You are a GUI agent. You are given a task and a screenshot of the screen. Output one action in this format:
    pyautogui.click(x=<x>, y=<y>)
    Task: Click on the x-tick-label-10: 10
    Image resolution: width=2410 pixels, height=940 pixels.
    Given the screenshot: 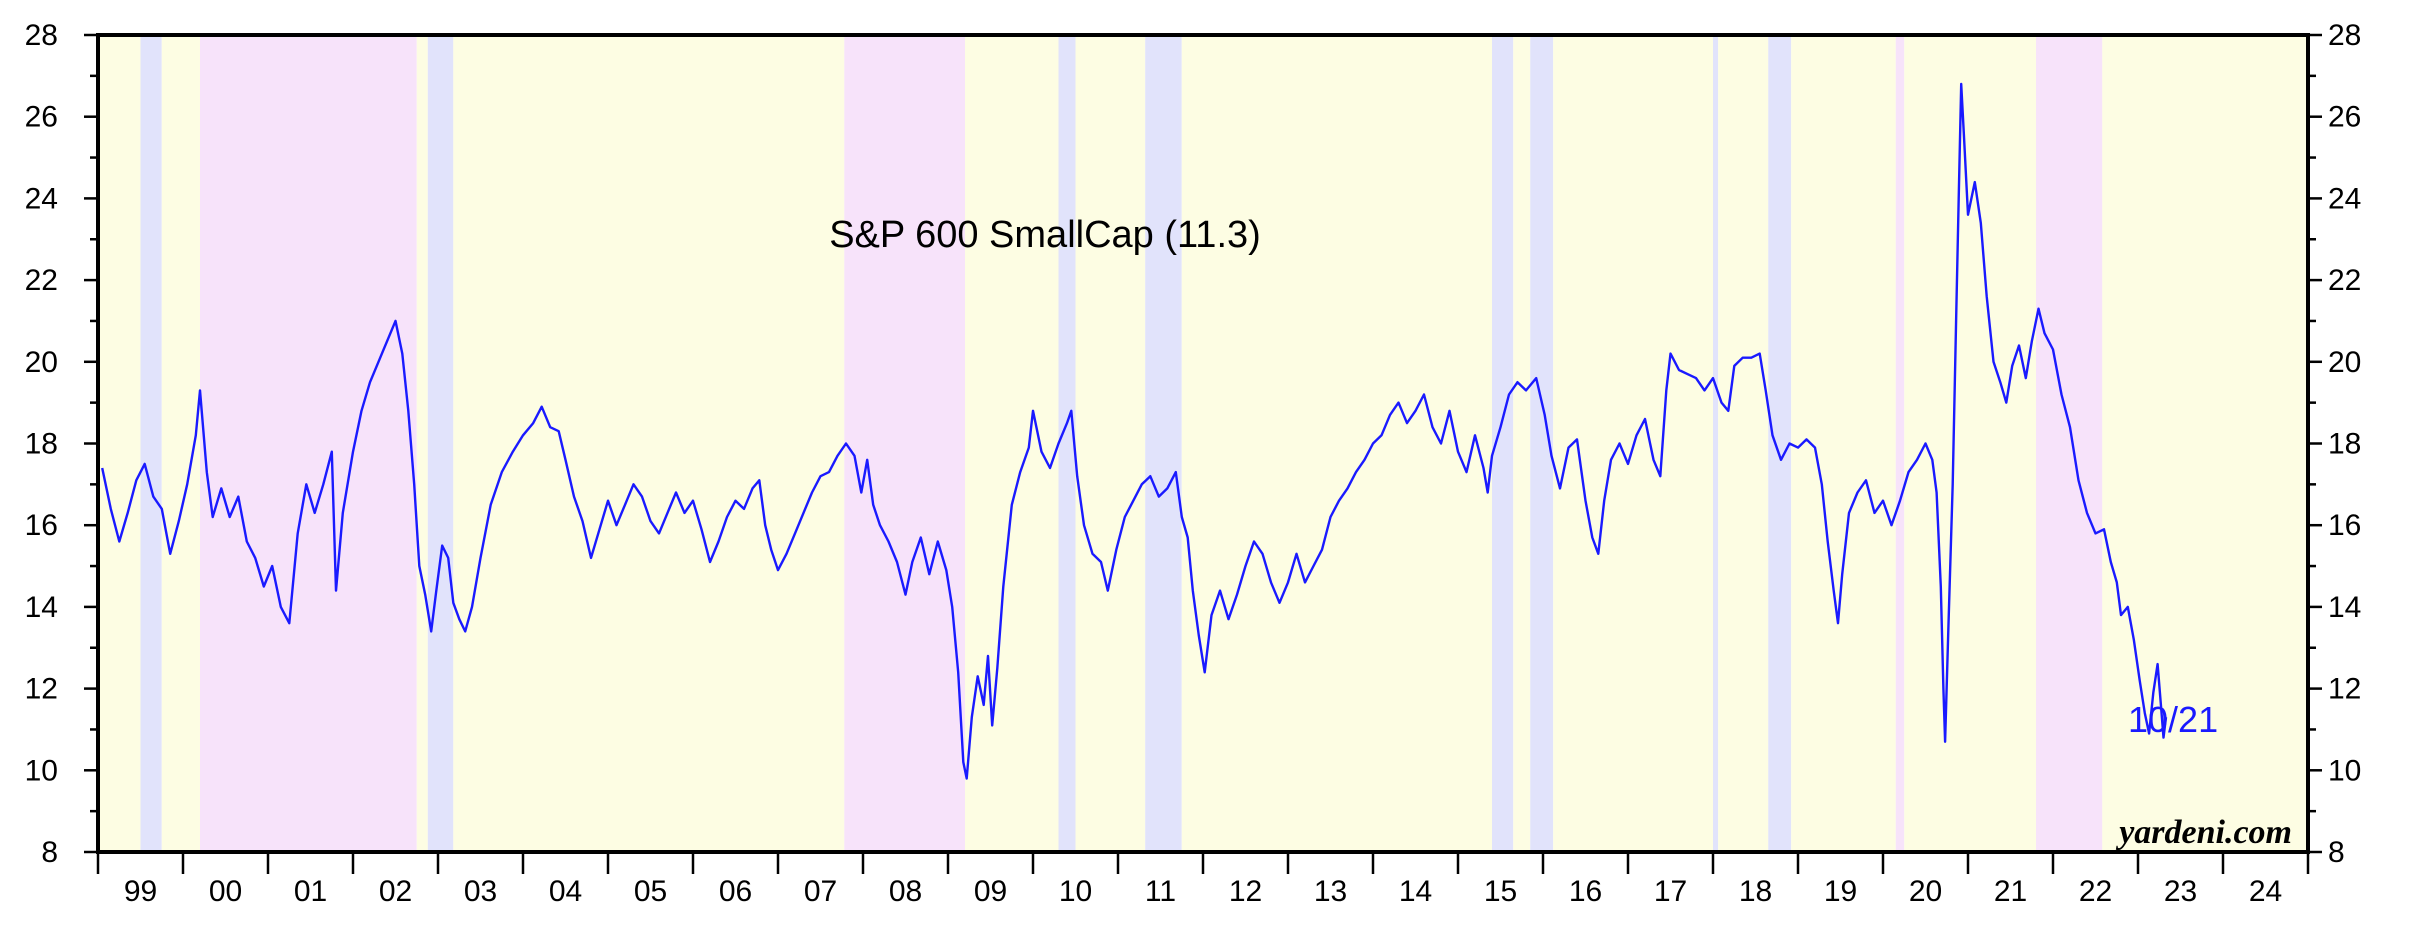 What is the action you would take?
    pyautogui.click(x=1075, y=891)
    